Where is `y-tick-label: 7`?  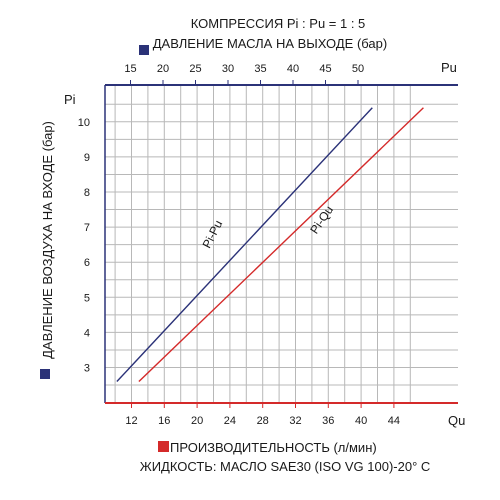
y-tick-label: 7 is located at coordinates (87, 228).